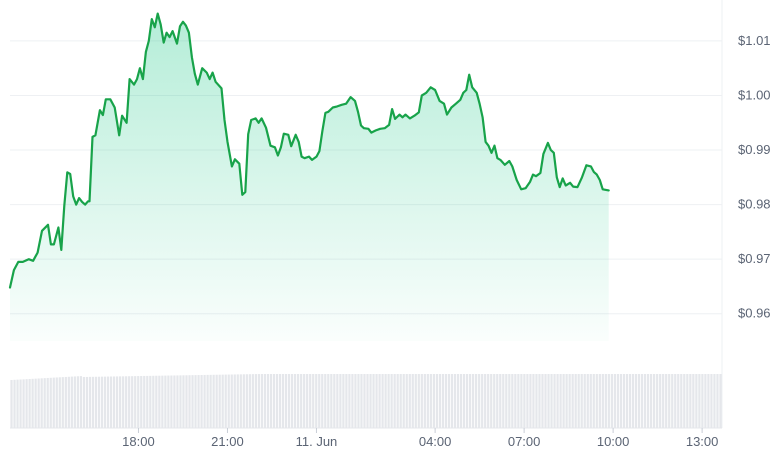 Image resolution: width=780 pixels, height=470 pixels. I want to click on y-tick-label: $0.99, so click(754, 149).